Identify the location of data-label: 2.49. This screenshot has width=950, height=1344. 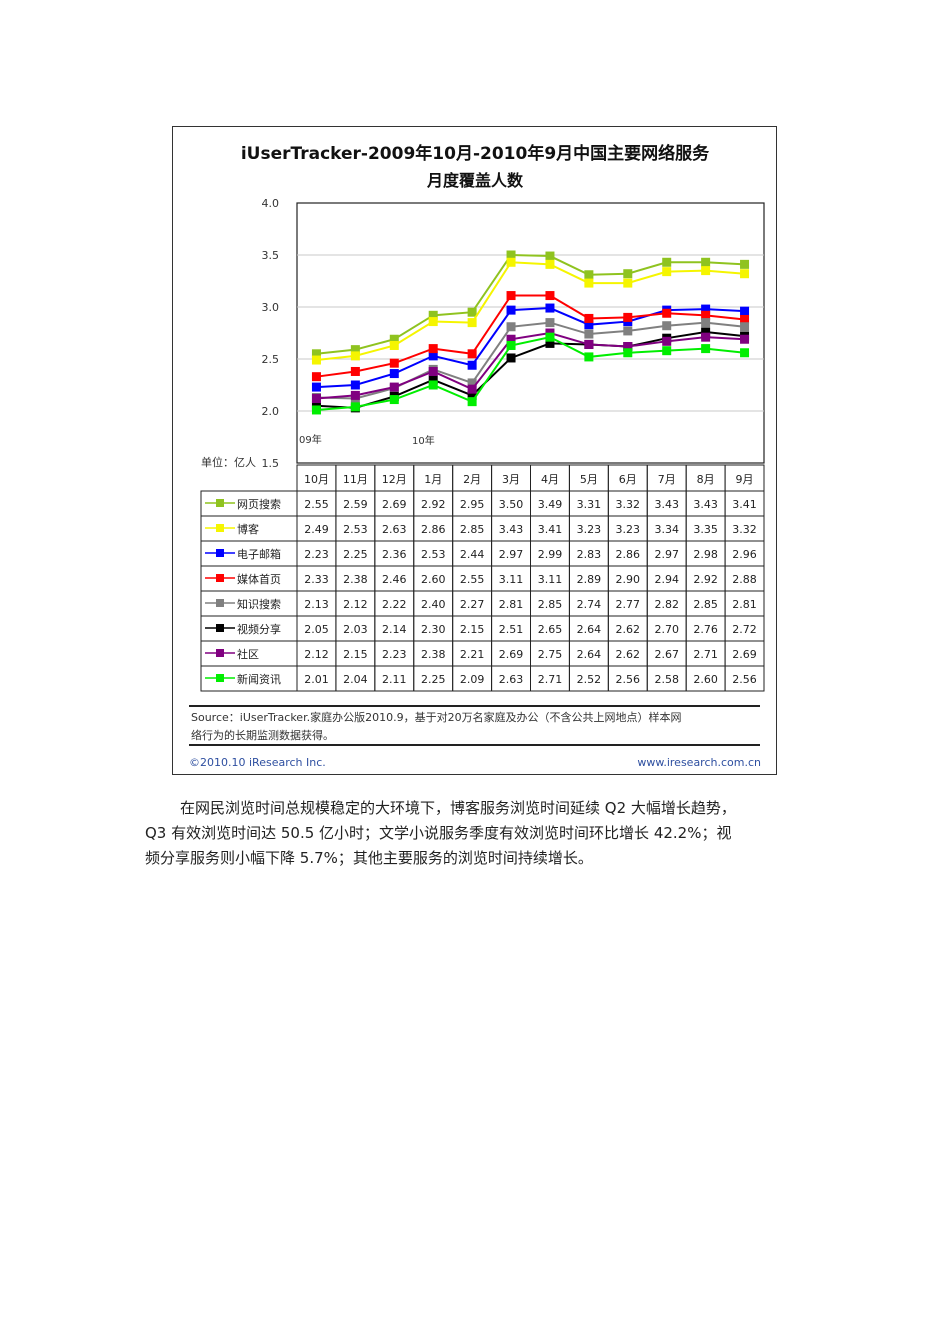
(316, 529).